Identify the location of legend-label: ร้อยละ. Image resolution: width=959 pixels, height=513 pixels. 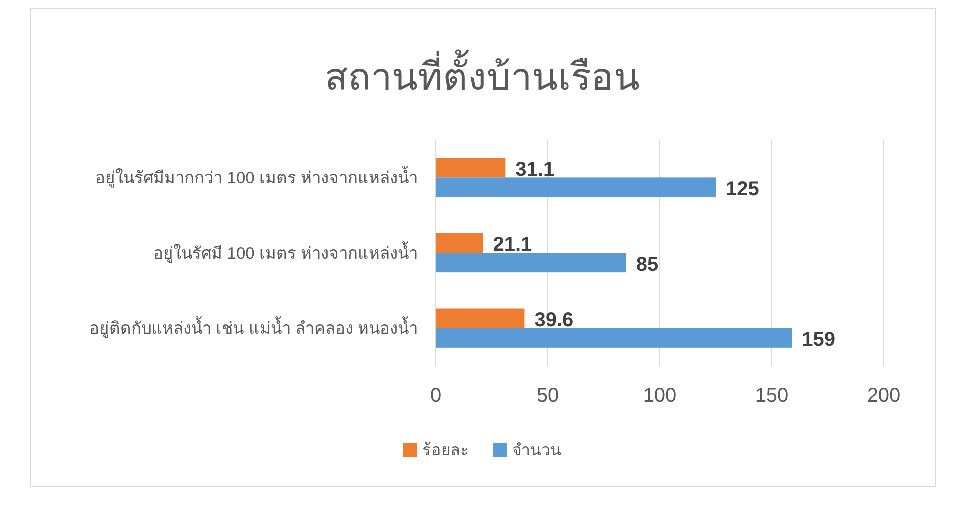
(446, 451).